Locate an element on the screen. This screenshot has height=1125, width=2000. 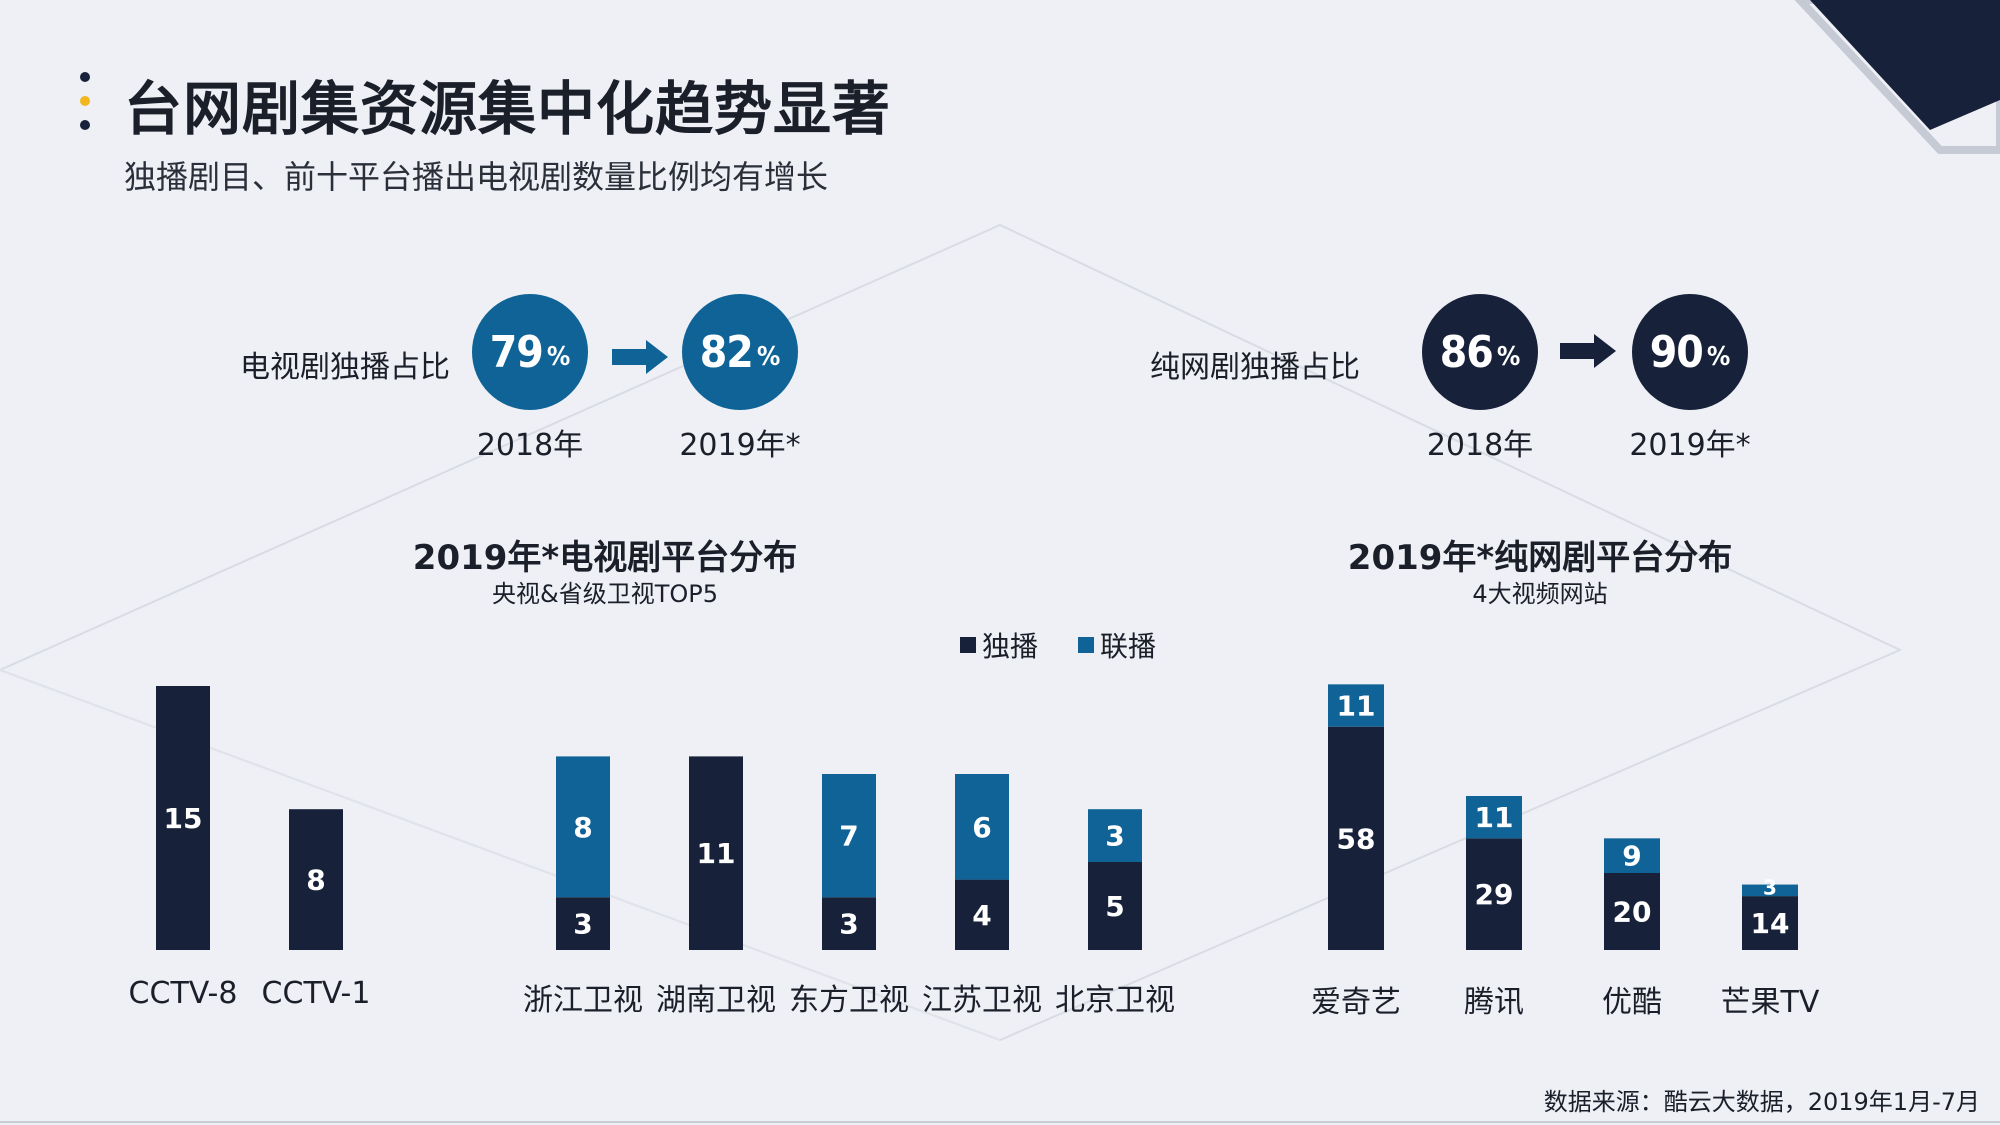
bar-value-label-0-4-0: 3 is located at coordinates (848, 924).